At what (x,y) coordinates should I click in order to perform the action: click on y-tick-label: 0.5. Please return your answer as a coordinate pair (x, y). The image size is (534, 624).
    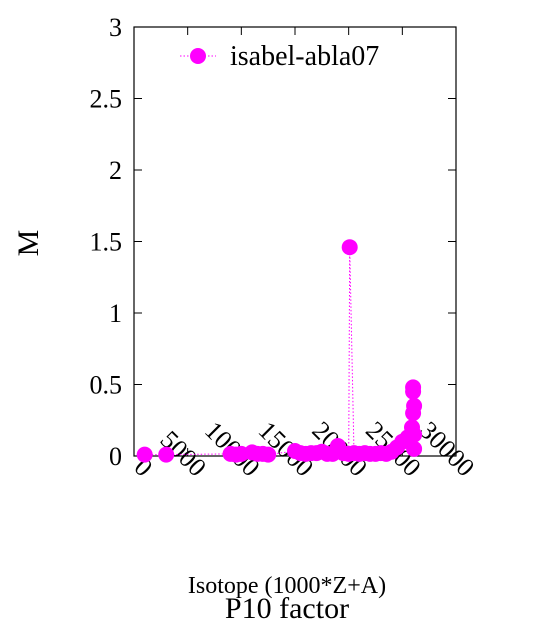
    Looking at the image, I should click on (106, 385).